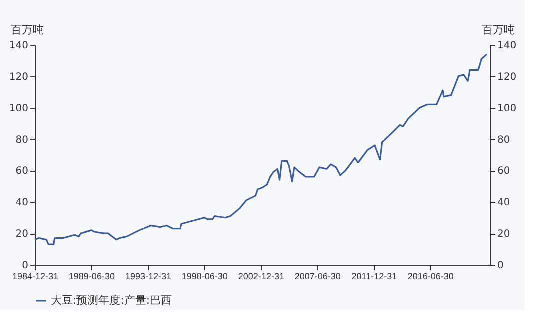 The width and height of the screenshot is (550, 330). What do you see at coordinates (22, 140) in the screenshot?
I see `y-tick-label: 80` at bounding box center [22, 140].